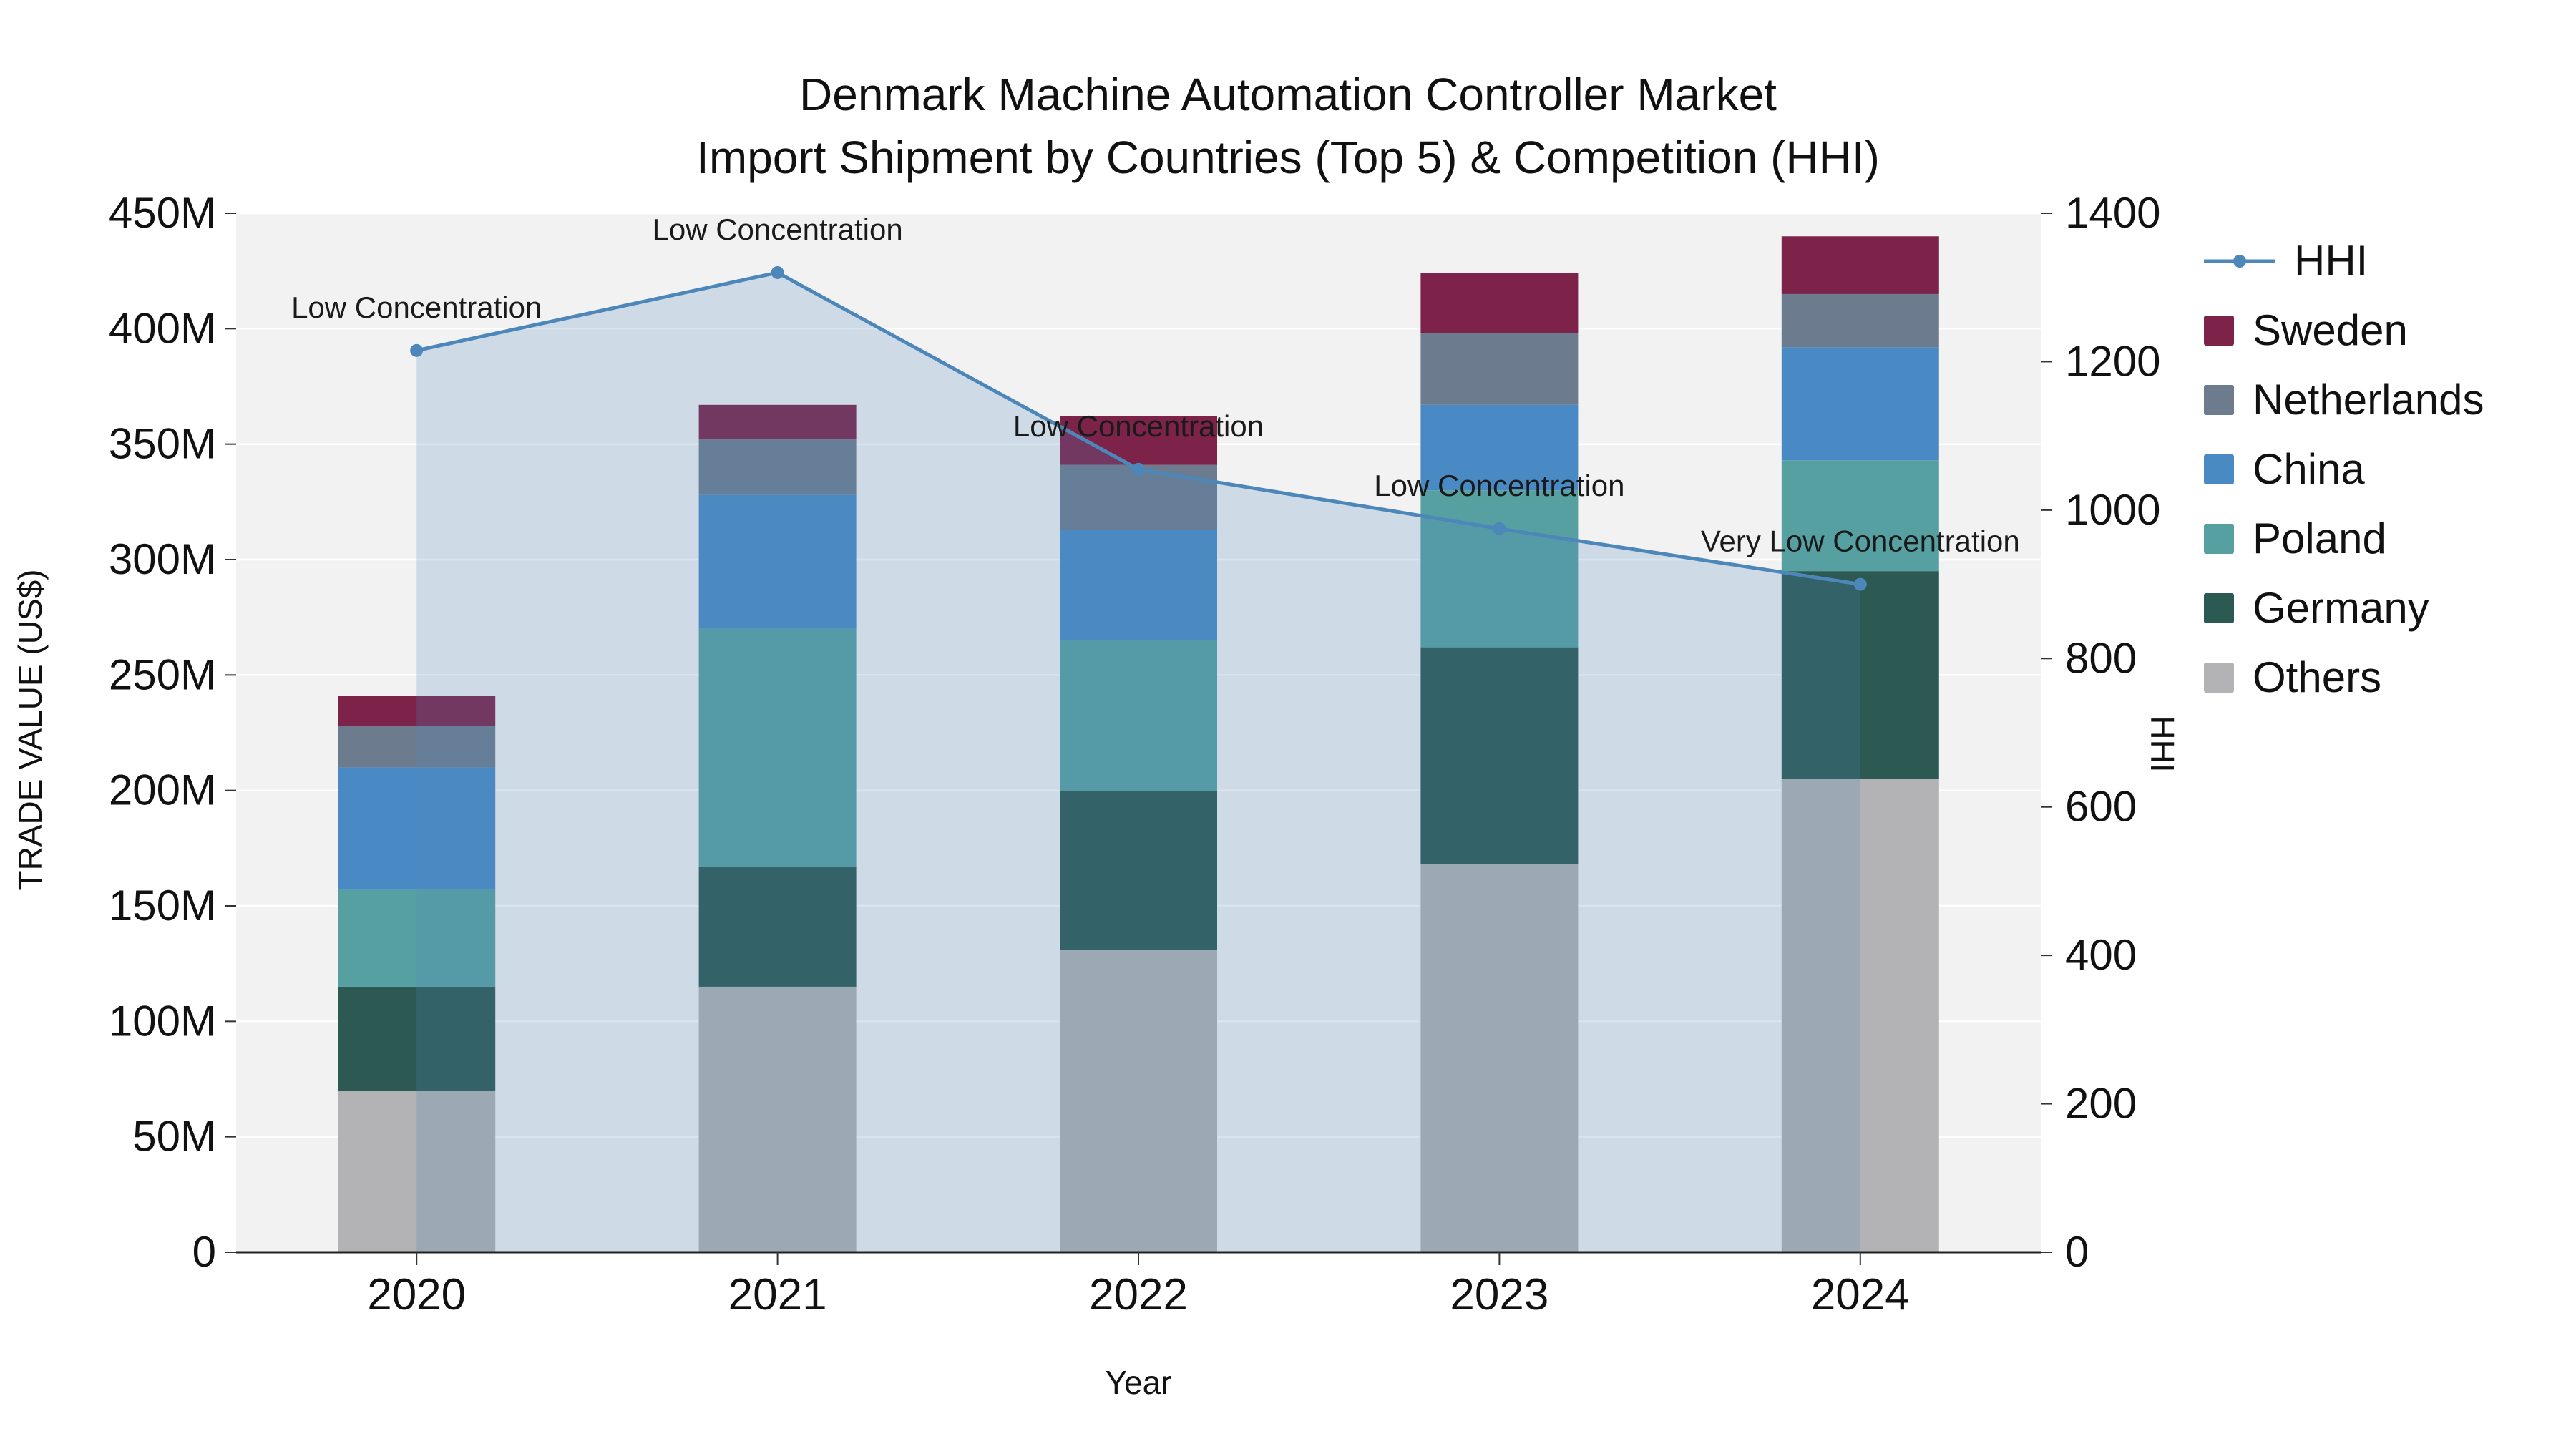  What do you see at coordinates (2112, 213) in the screenshot?
I see `y-right-tick-label: 1400` at bounding box center [2112, 213].